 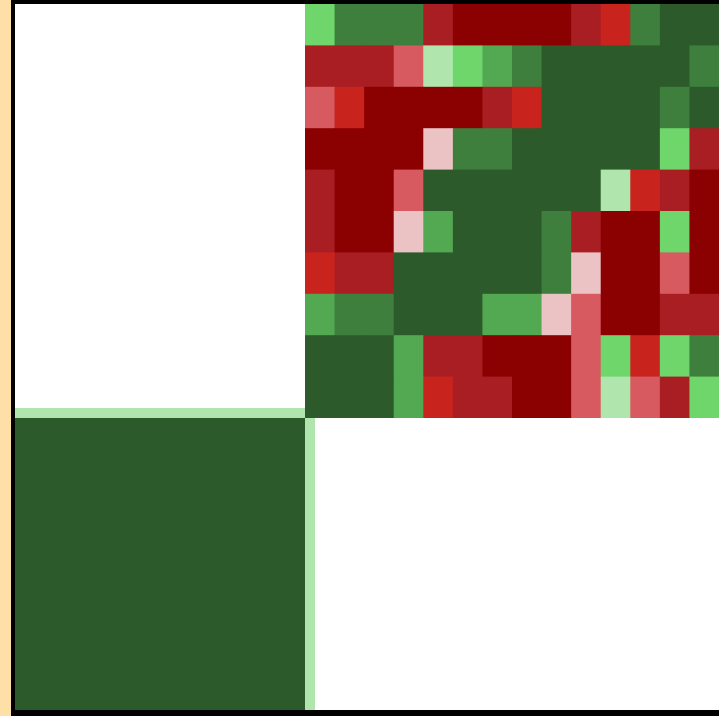 I want to click on separator-horizontal, so click(x=160, y=413).